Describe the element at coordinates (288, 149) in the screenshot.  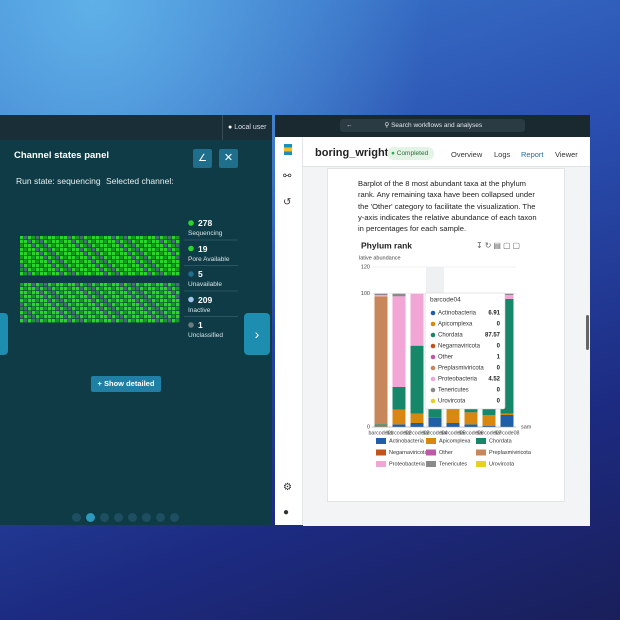
I see `app-logo` at that location.